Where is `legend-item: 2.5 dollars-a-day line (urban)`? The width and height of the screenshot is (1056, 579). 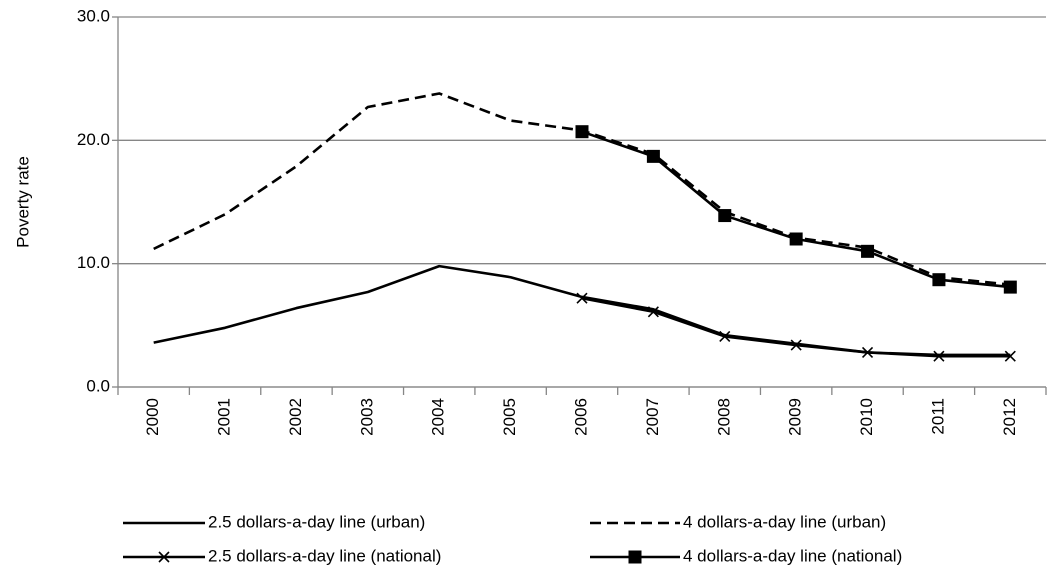 legend-item: 2.5 dollars-a-day line (urban) is located at coordinates (274, 521).